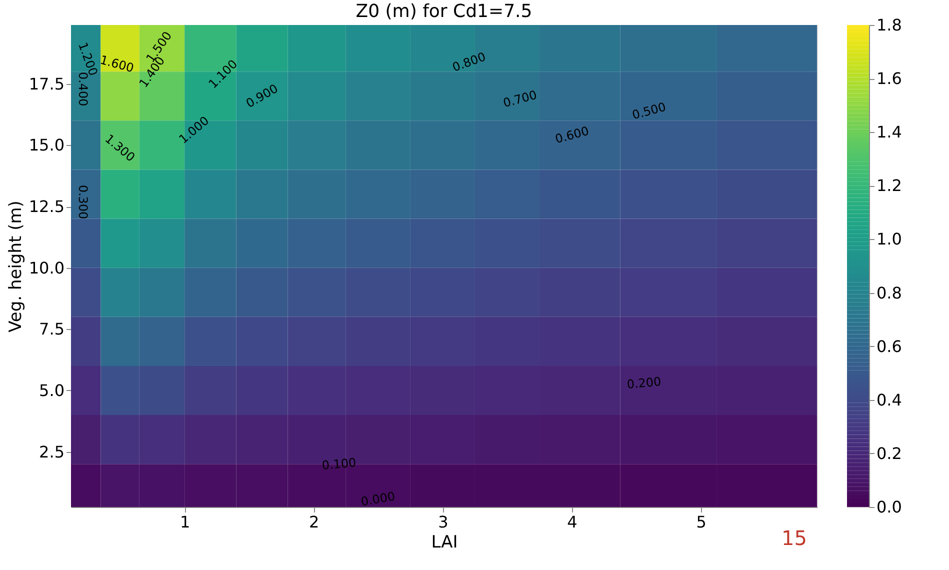 The height and width of the screenshot is (570, 949). I want to click on color-bar-label: 0.0, so click(889, 507).